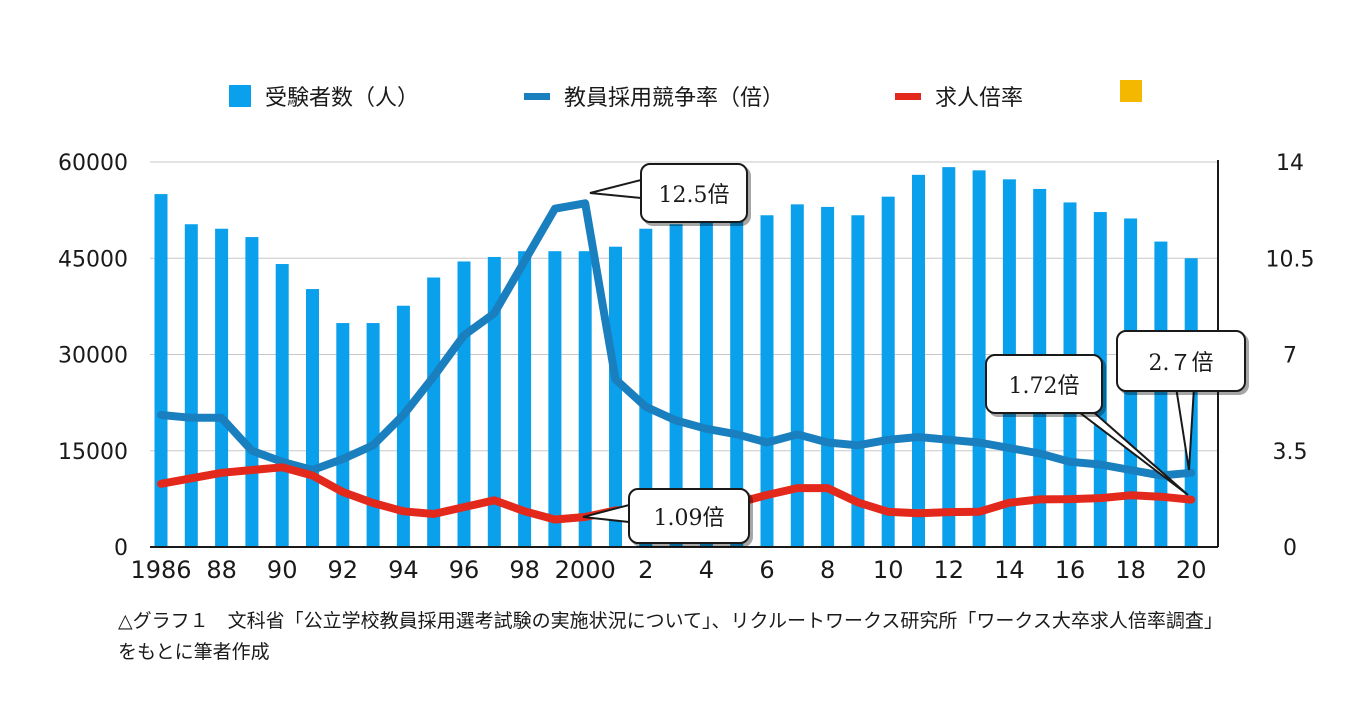 This screenshot has width=1364, height=701. I want to click on x-tick-label: 2000, so click(585, 570).